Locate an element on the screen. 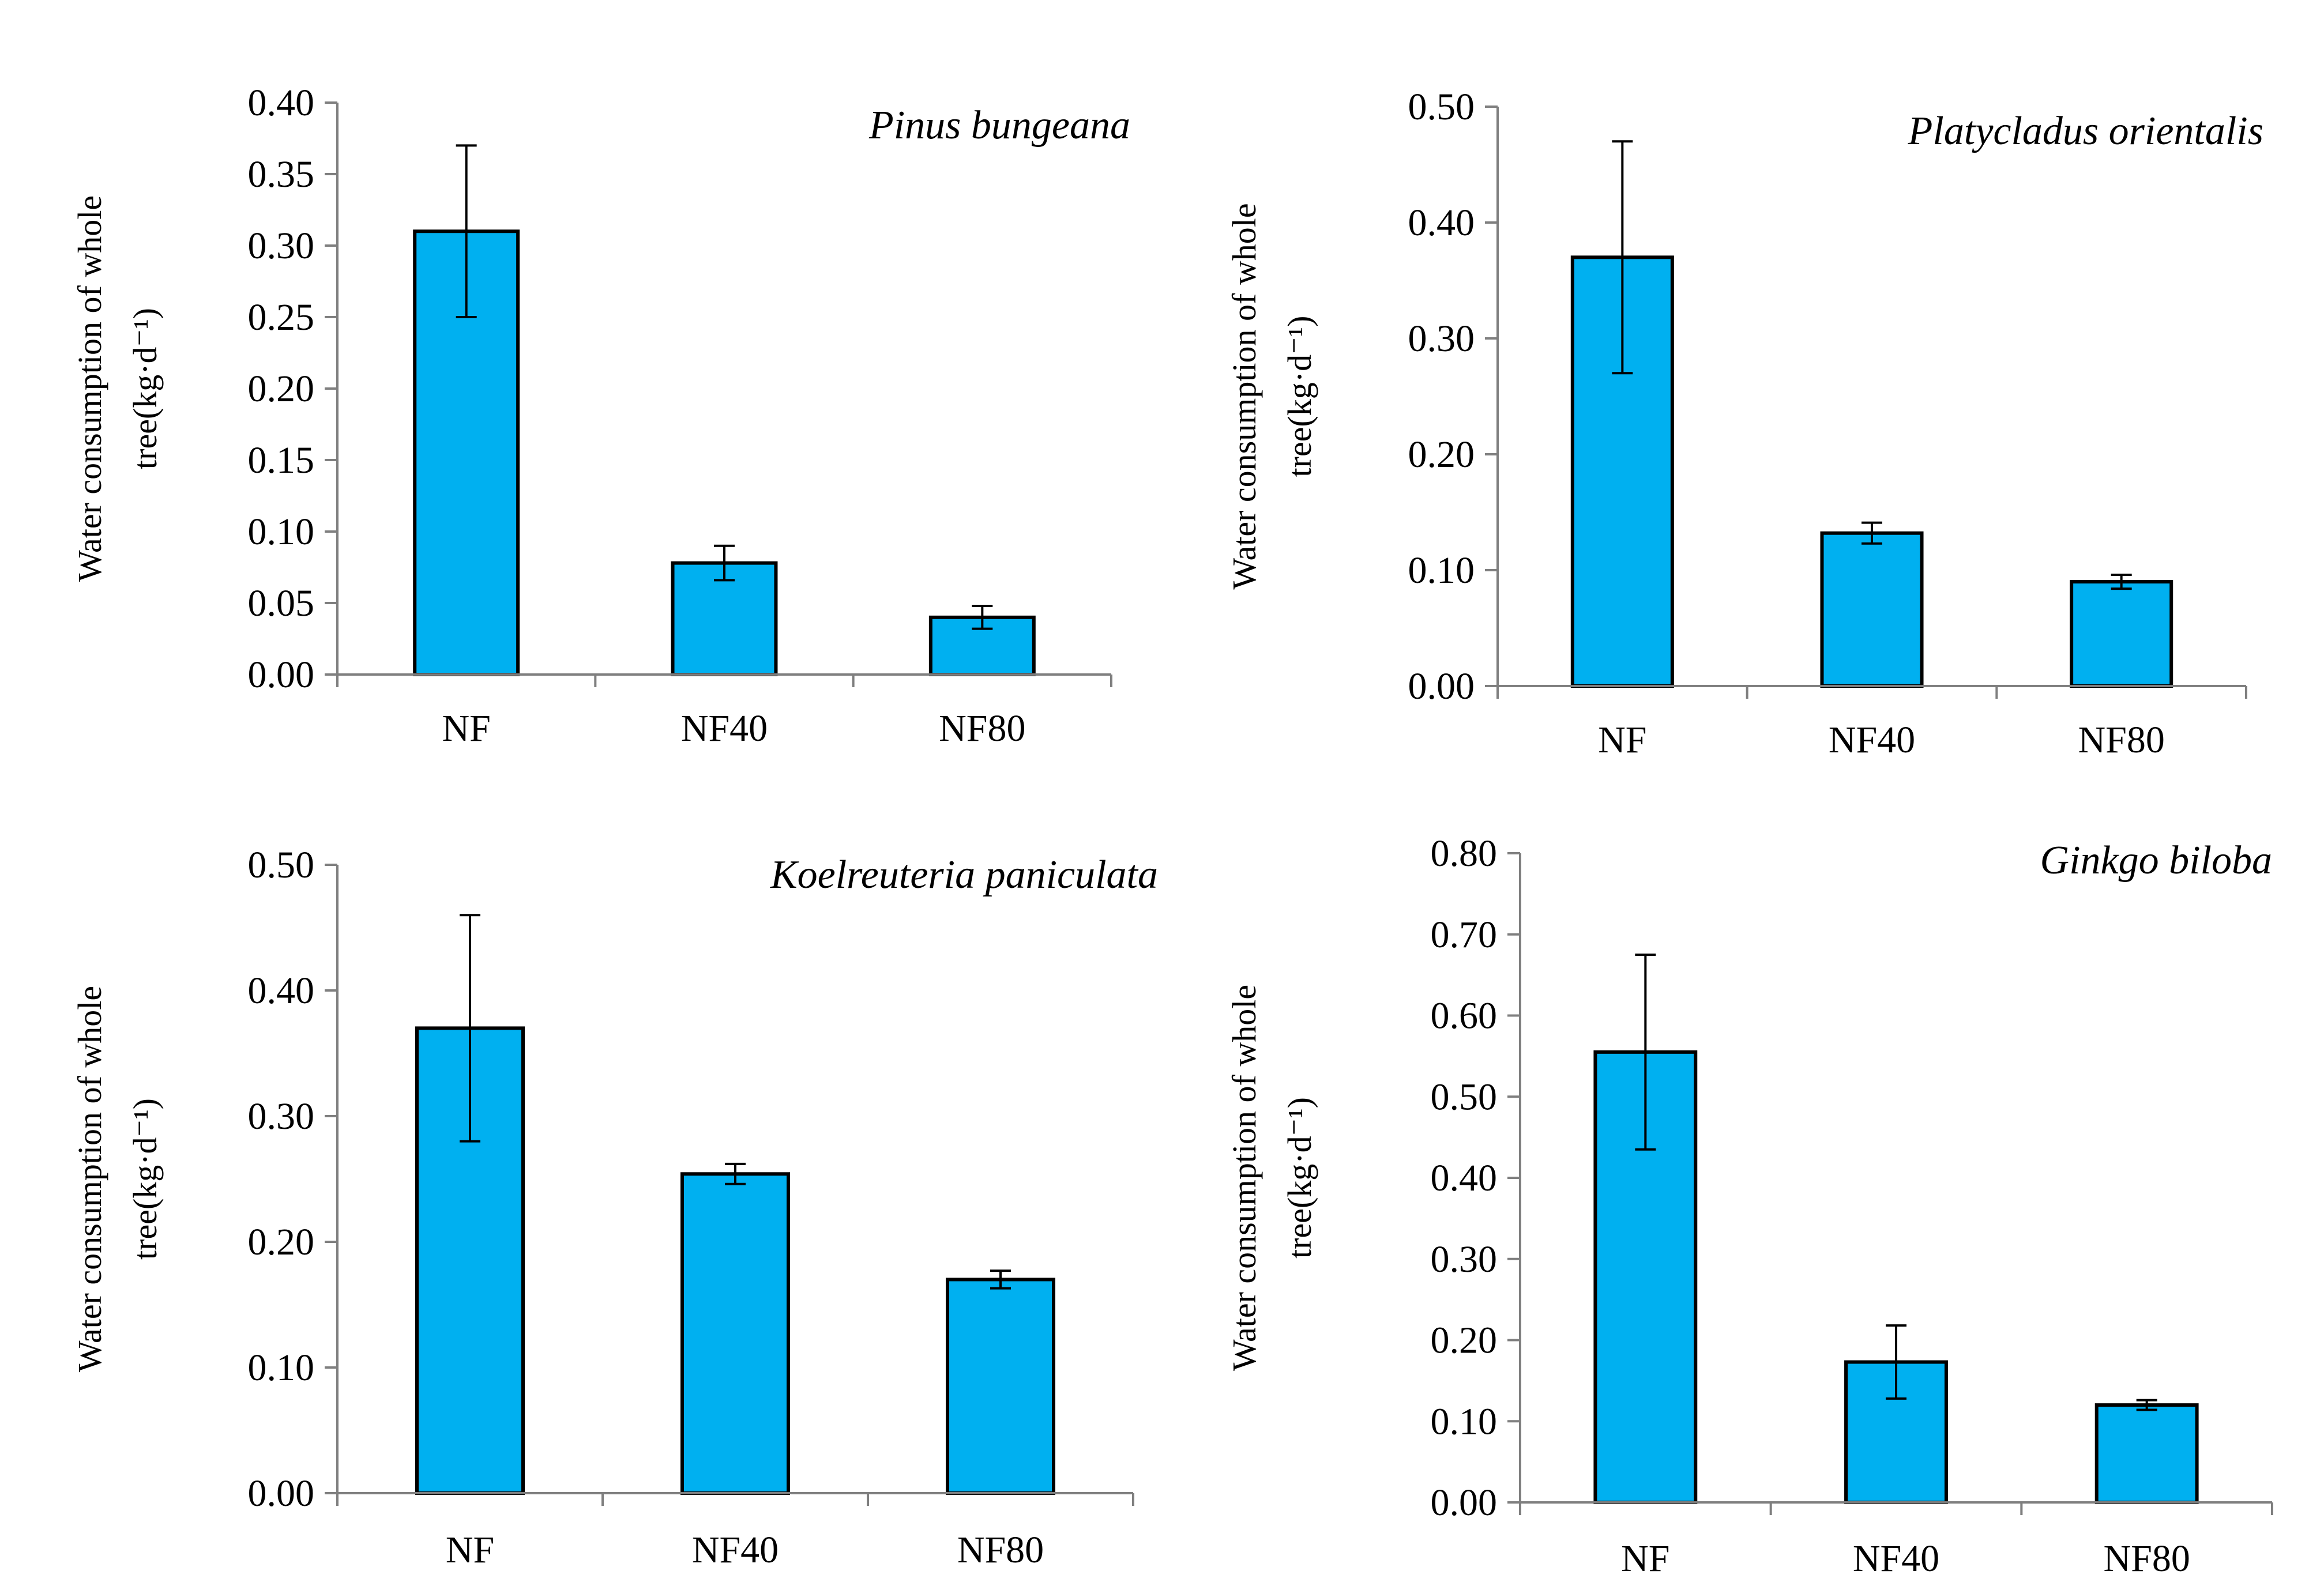 The image size is (2324, 1586). y-tick-label: 0.35 is located at coordinates (281, 174).